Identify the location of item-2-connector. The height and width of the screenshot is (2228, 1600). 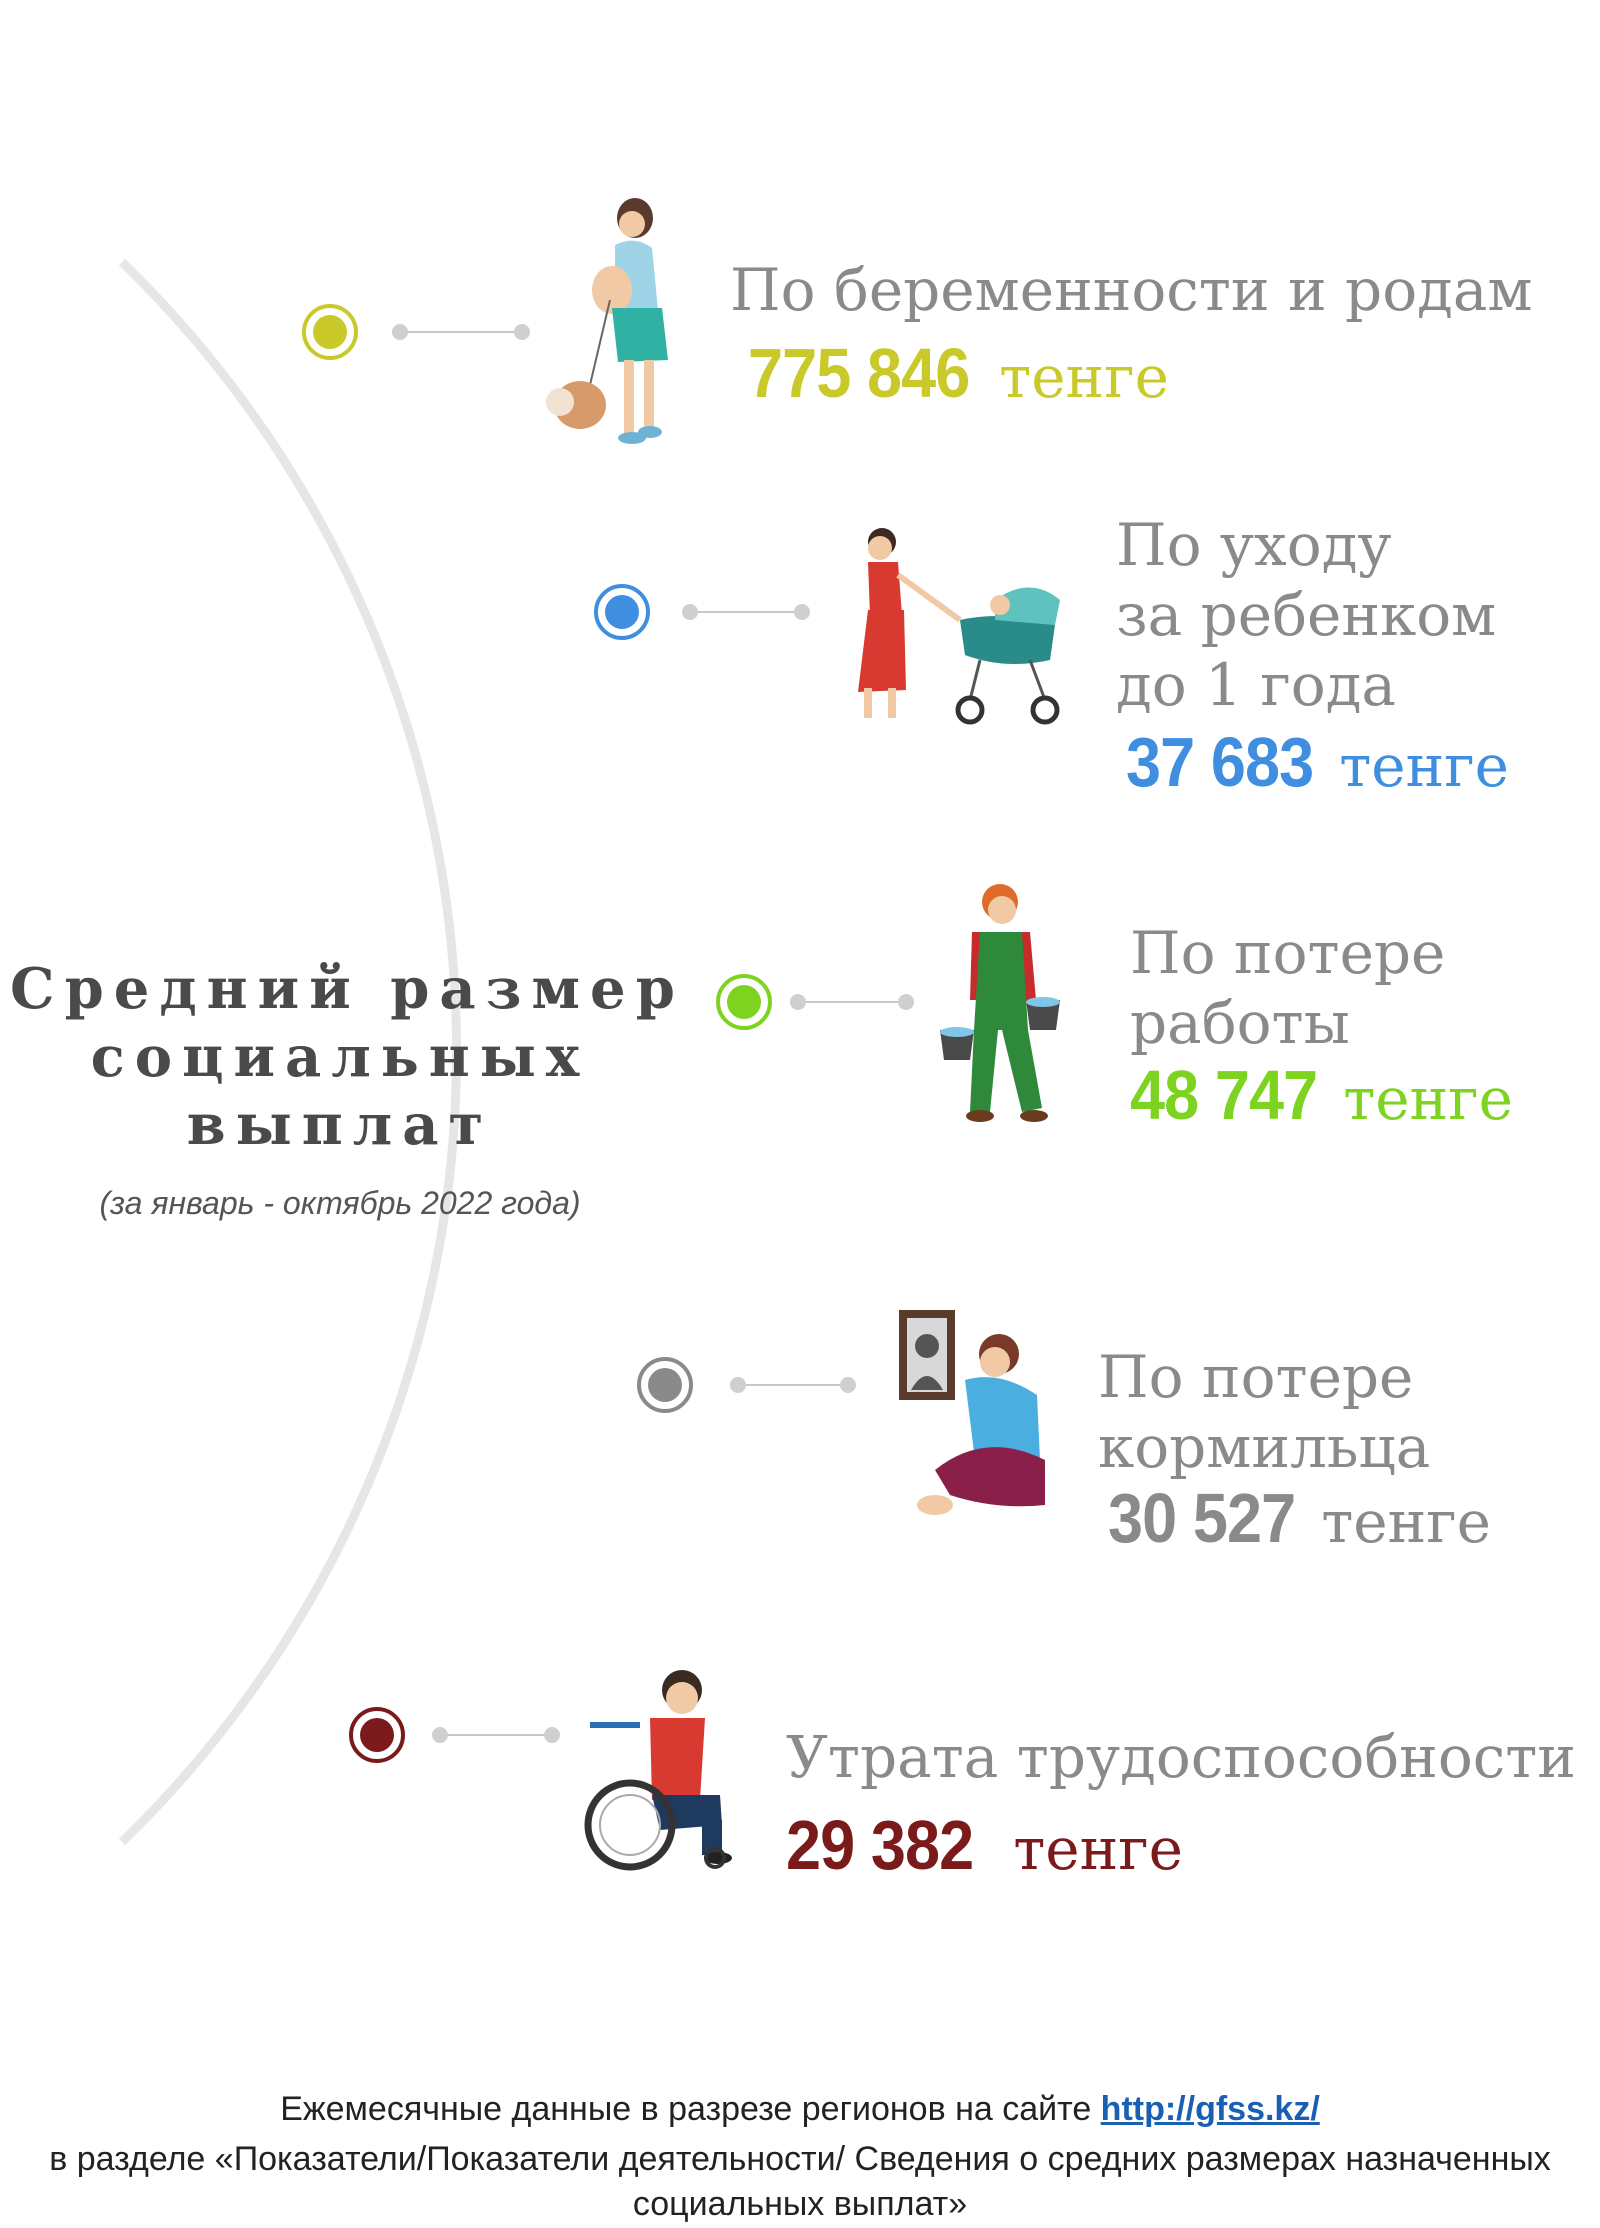
(746, 612).